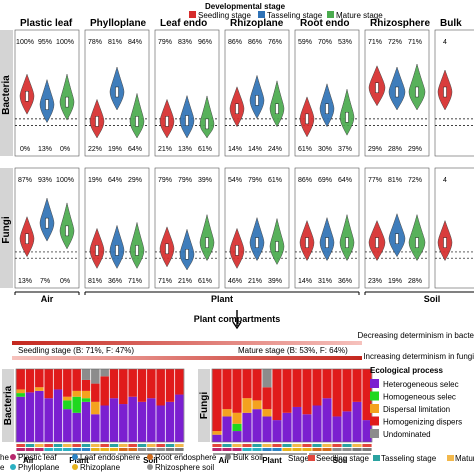 Image resolution: width=474 pixels, height=474 pixels. What do you see at coordinates (8, 405) in the screenshot?
I see `stacked-row-strip` at bounding box center [8, 405].